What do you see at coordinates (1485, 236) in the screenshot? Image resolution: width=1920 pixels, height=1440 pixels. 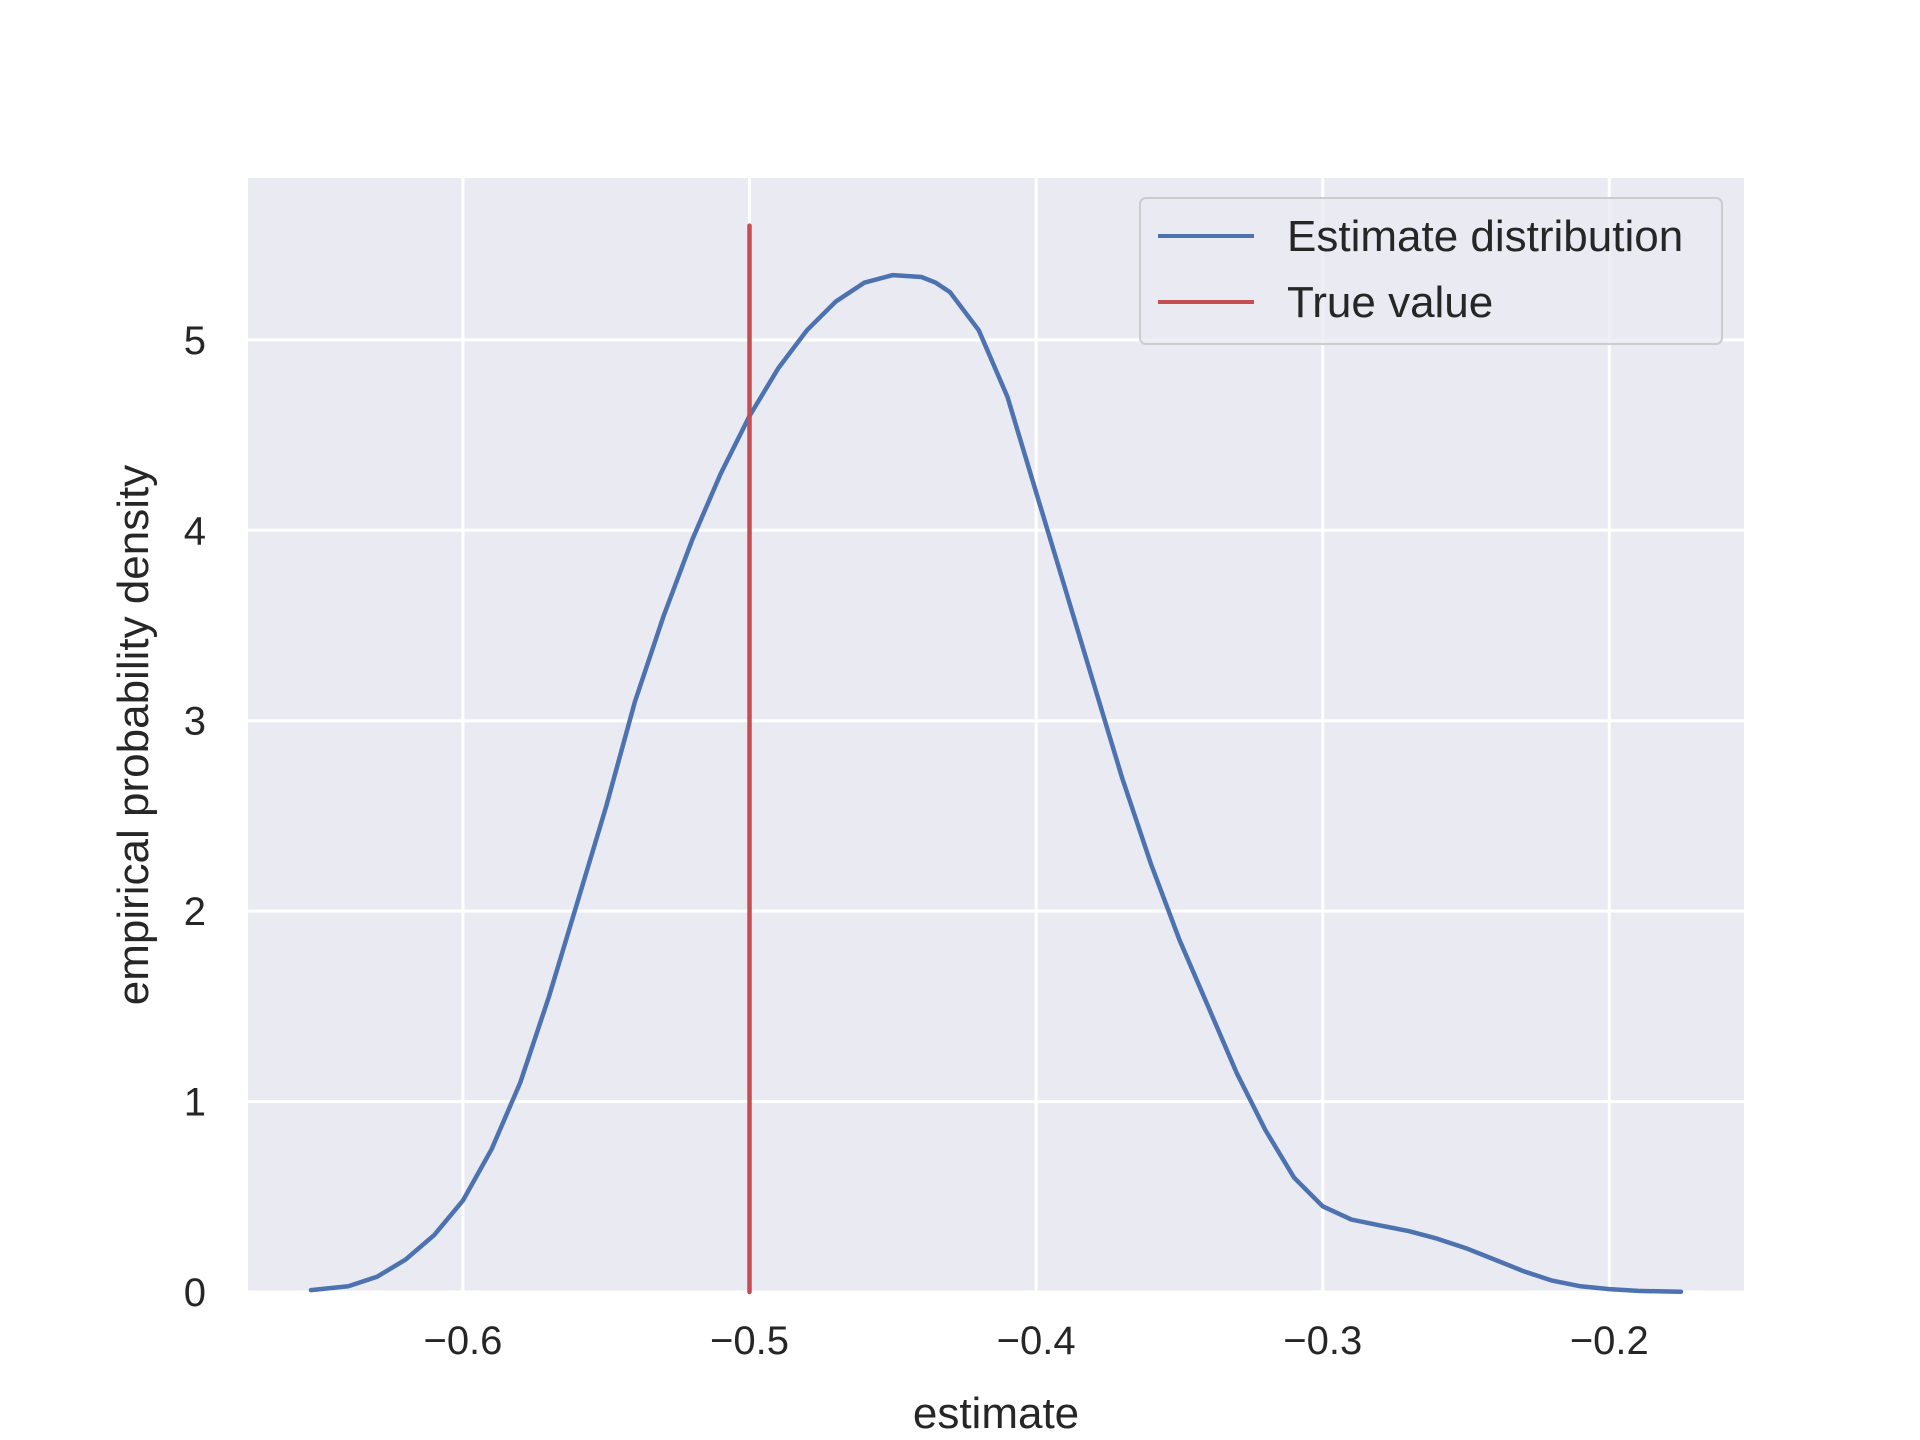 I see `legend-label-estimate-distribution: Estimate distribution` at bounding box center [1485, 236].